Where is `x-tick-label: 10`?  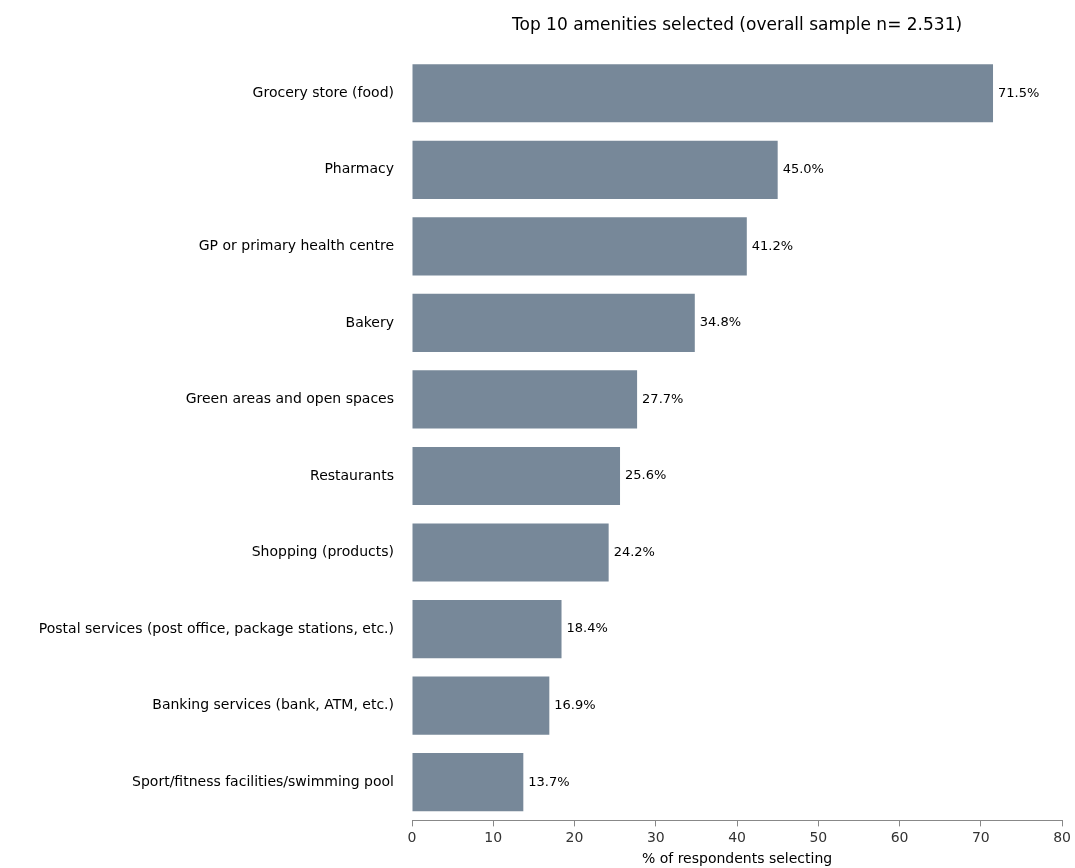 x-tick-label: 10 is located at coordinates (493, 837).